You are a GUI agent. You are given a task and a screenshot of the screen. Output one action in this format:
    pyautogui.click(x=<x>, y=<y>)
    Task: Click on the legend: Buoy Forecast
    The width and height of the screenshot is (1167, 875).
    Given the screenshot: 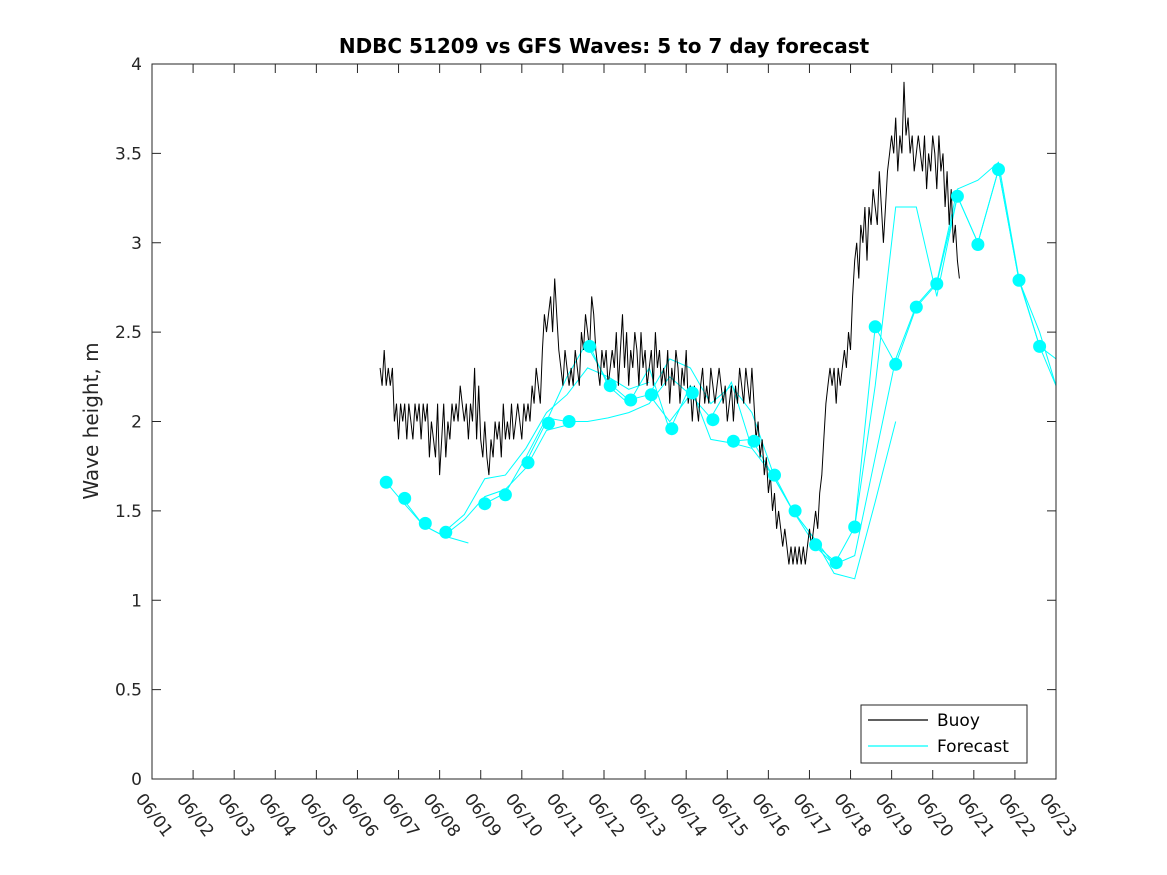 What is the action you would take?
    pyautogui.click(x=944, y=734)
    